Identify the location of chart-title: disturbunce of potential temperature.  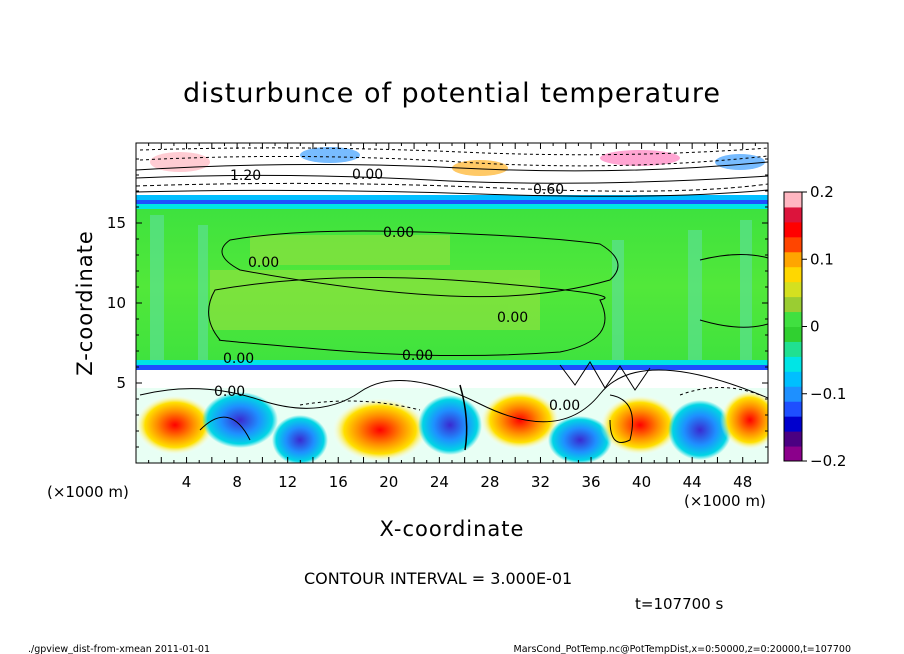
(452, 93).